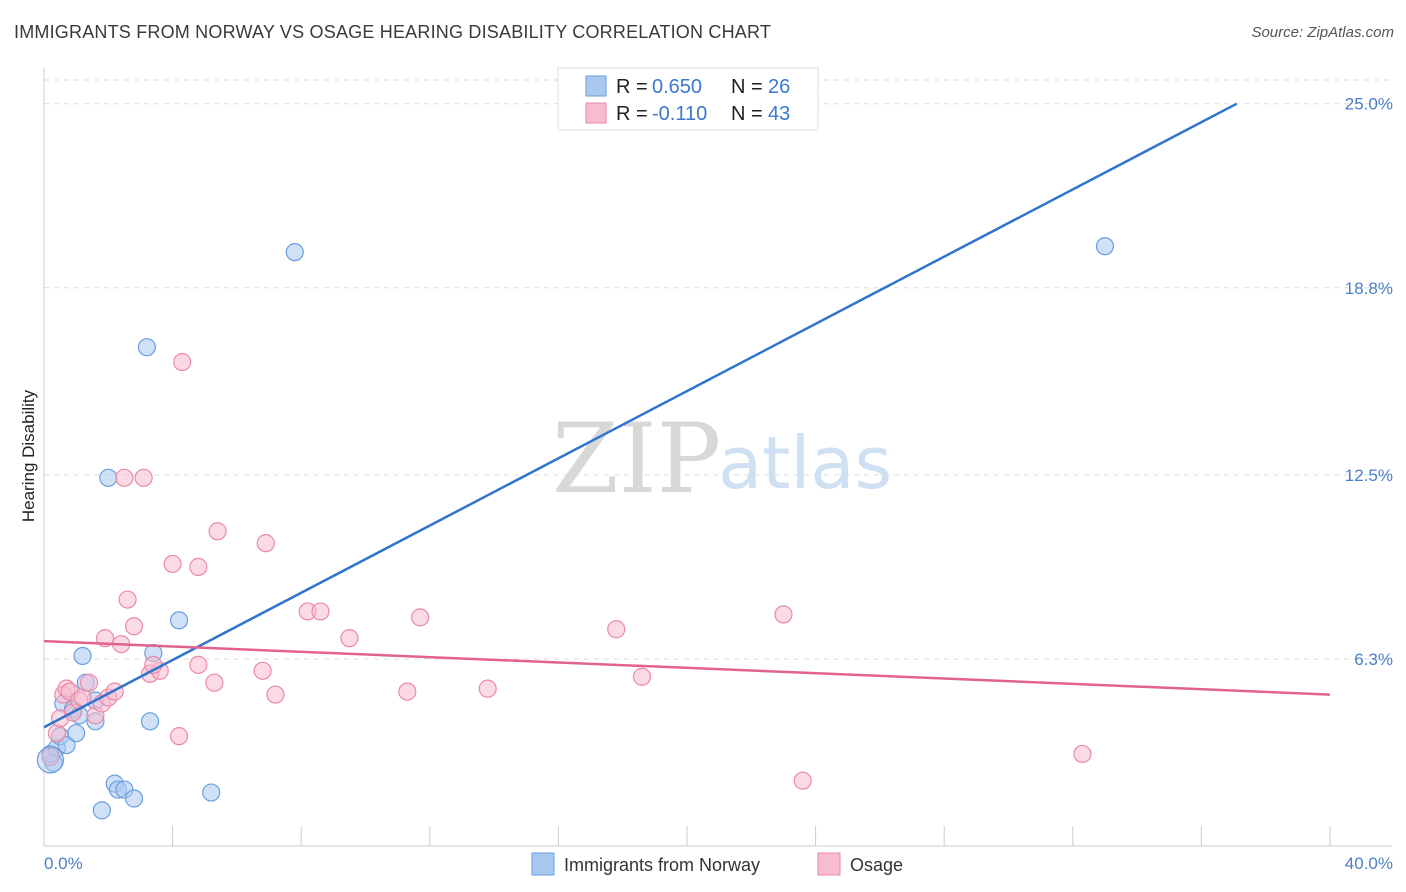 The image size is (1406, 892). Describe the element at coordinates (687, 836) in the screenshot. I see `x-axis-ticks` at that location.